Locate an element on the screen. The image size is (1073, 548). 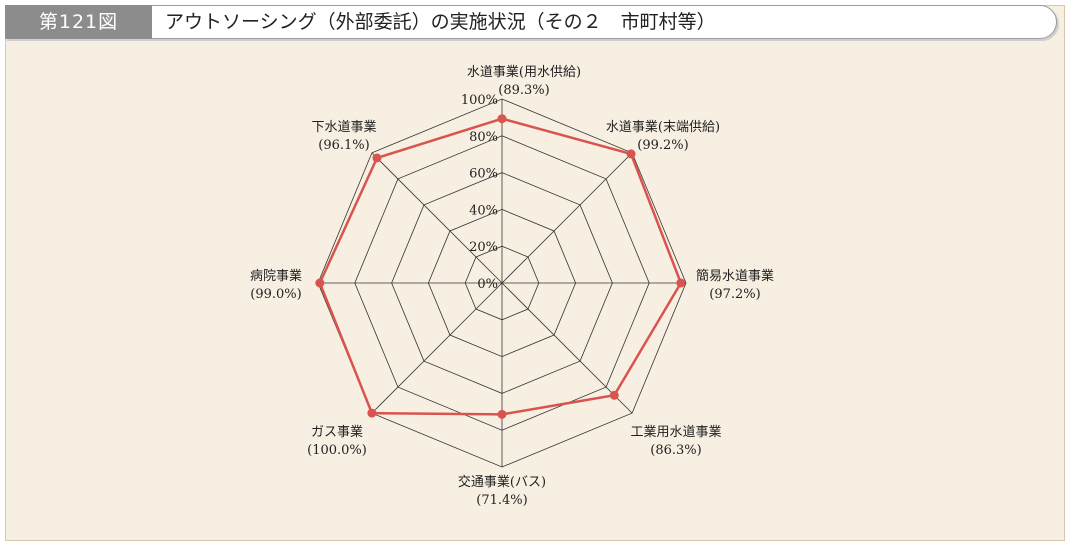
figure-title: アウトソーシング（外部委託）の実施状況（その２ 市町村等） is located at coordinates (440, 22).